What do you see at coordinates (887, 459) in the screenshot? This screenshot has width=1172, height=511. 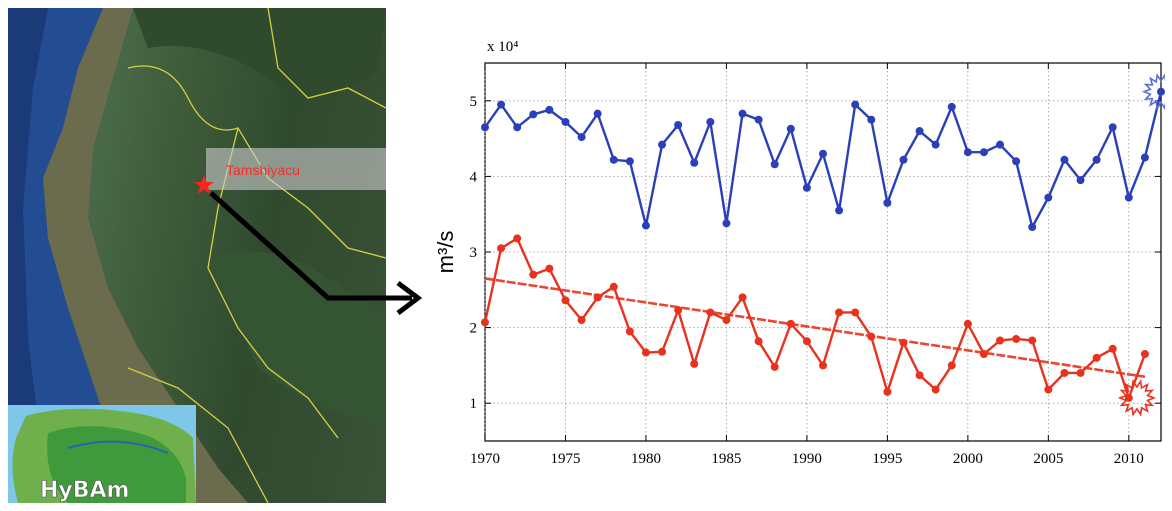 I see `x-tick-label: 1995` at bounding box center [887, 459].